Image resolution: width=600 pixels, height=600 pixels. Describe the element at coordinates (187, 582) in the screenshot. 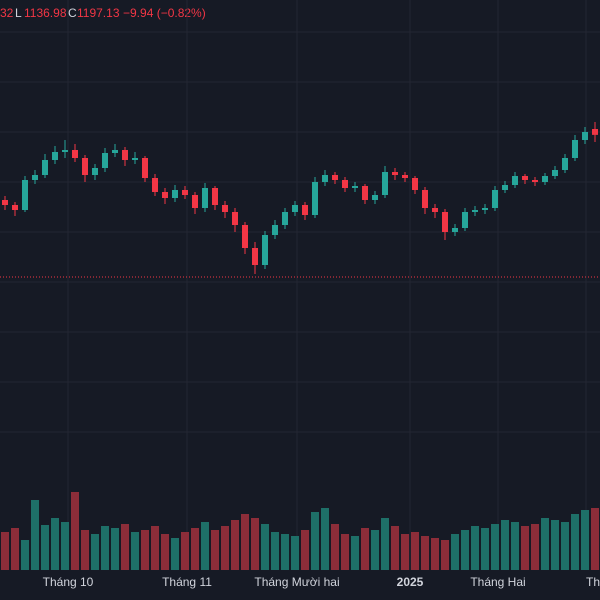

I see `x-tick-label: Tháng 11` at that location.